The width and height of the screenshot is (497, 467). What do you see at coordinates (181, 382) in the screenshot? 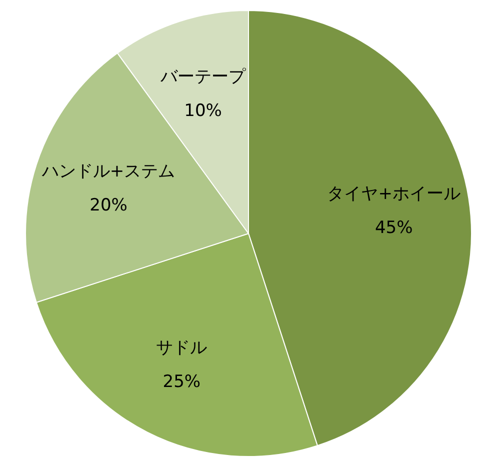
I see `data-label: 25%` at bounding box center [181, 382].